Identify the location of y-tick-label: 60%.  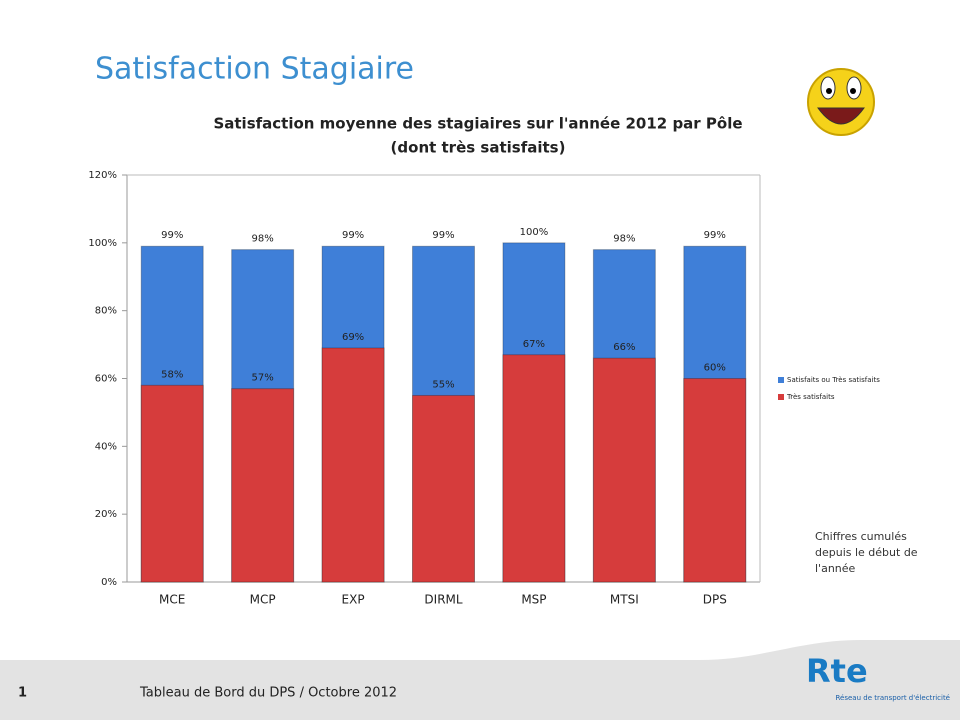
(106, 379).